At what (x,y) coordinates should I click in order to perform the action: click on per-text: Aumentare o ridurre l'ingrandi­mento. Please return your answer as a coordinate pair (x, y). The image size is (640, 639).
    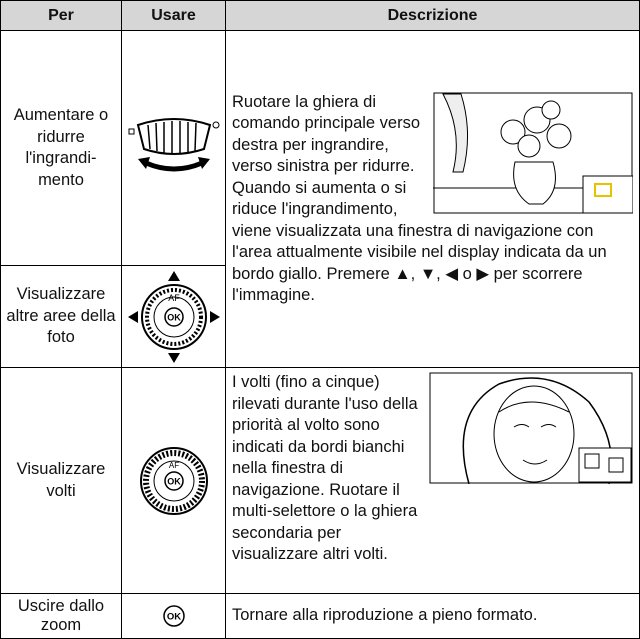
    Looking at the image, I should click on (61, 147).